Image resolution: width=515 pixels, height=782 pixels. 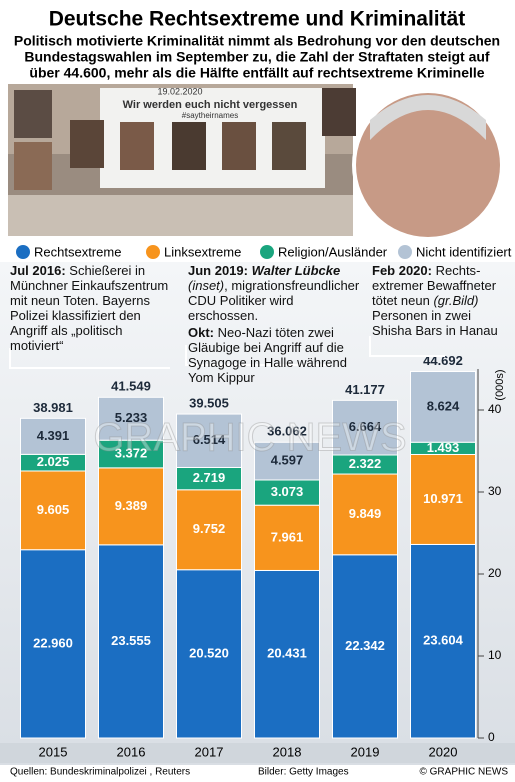 I want to click on data-label: 23.555, so click(x=131, y=640).